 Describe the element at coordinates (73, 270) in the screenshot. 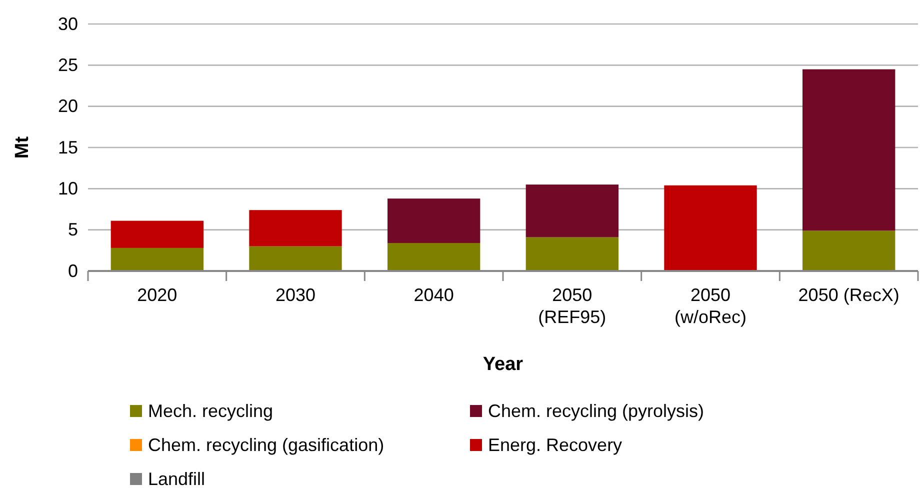

I see `y-tick-label: 0` at that location.